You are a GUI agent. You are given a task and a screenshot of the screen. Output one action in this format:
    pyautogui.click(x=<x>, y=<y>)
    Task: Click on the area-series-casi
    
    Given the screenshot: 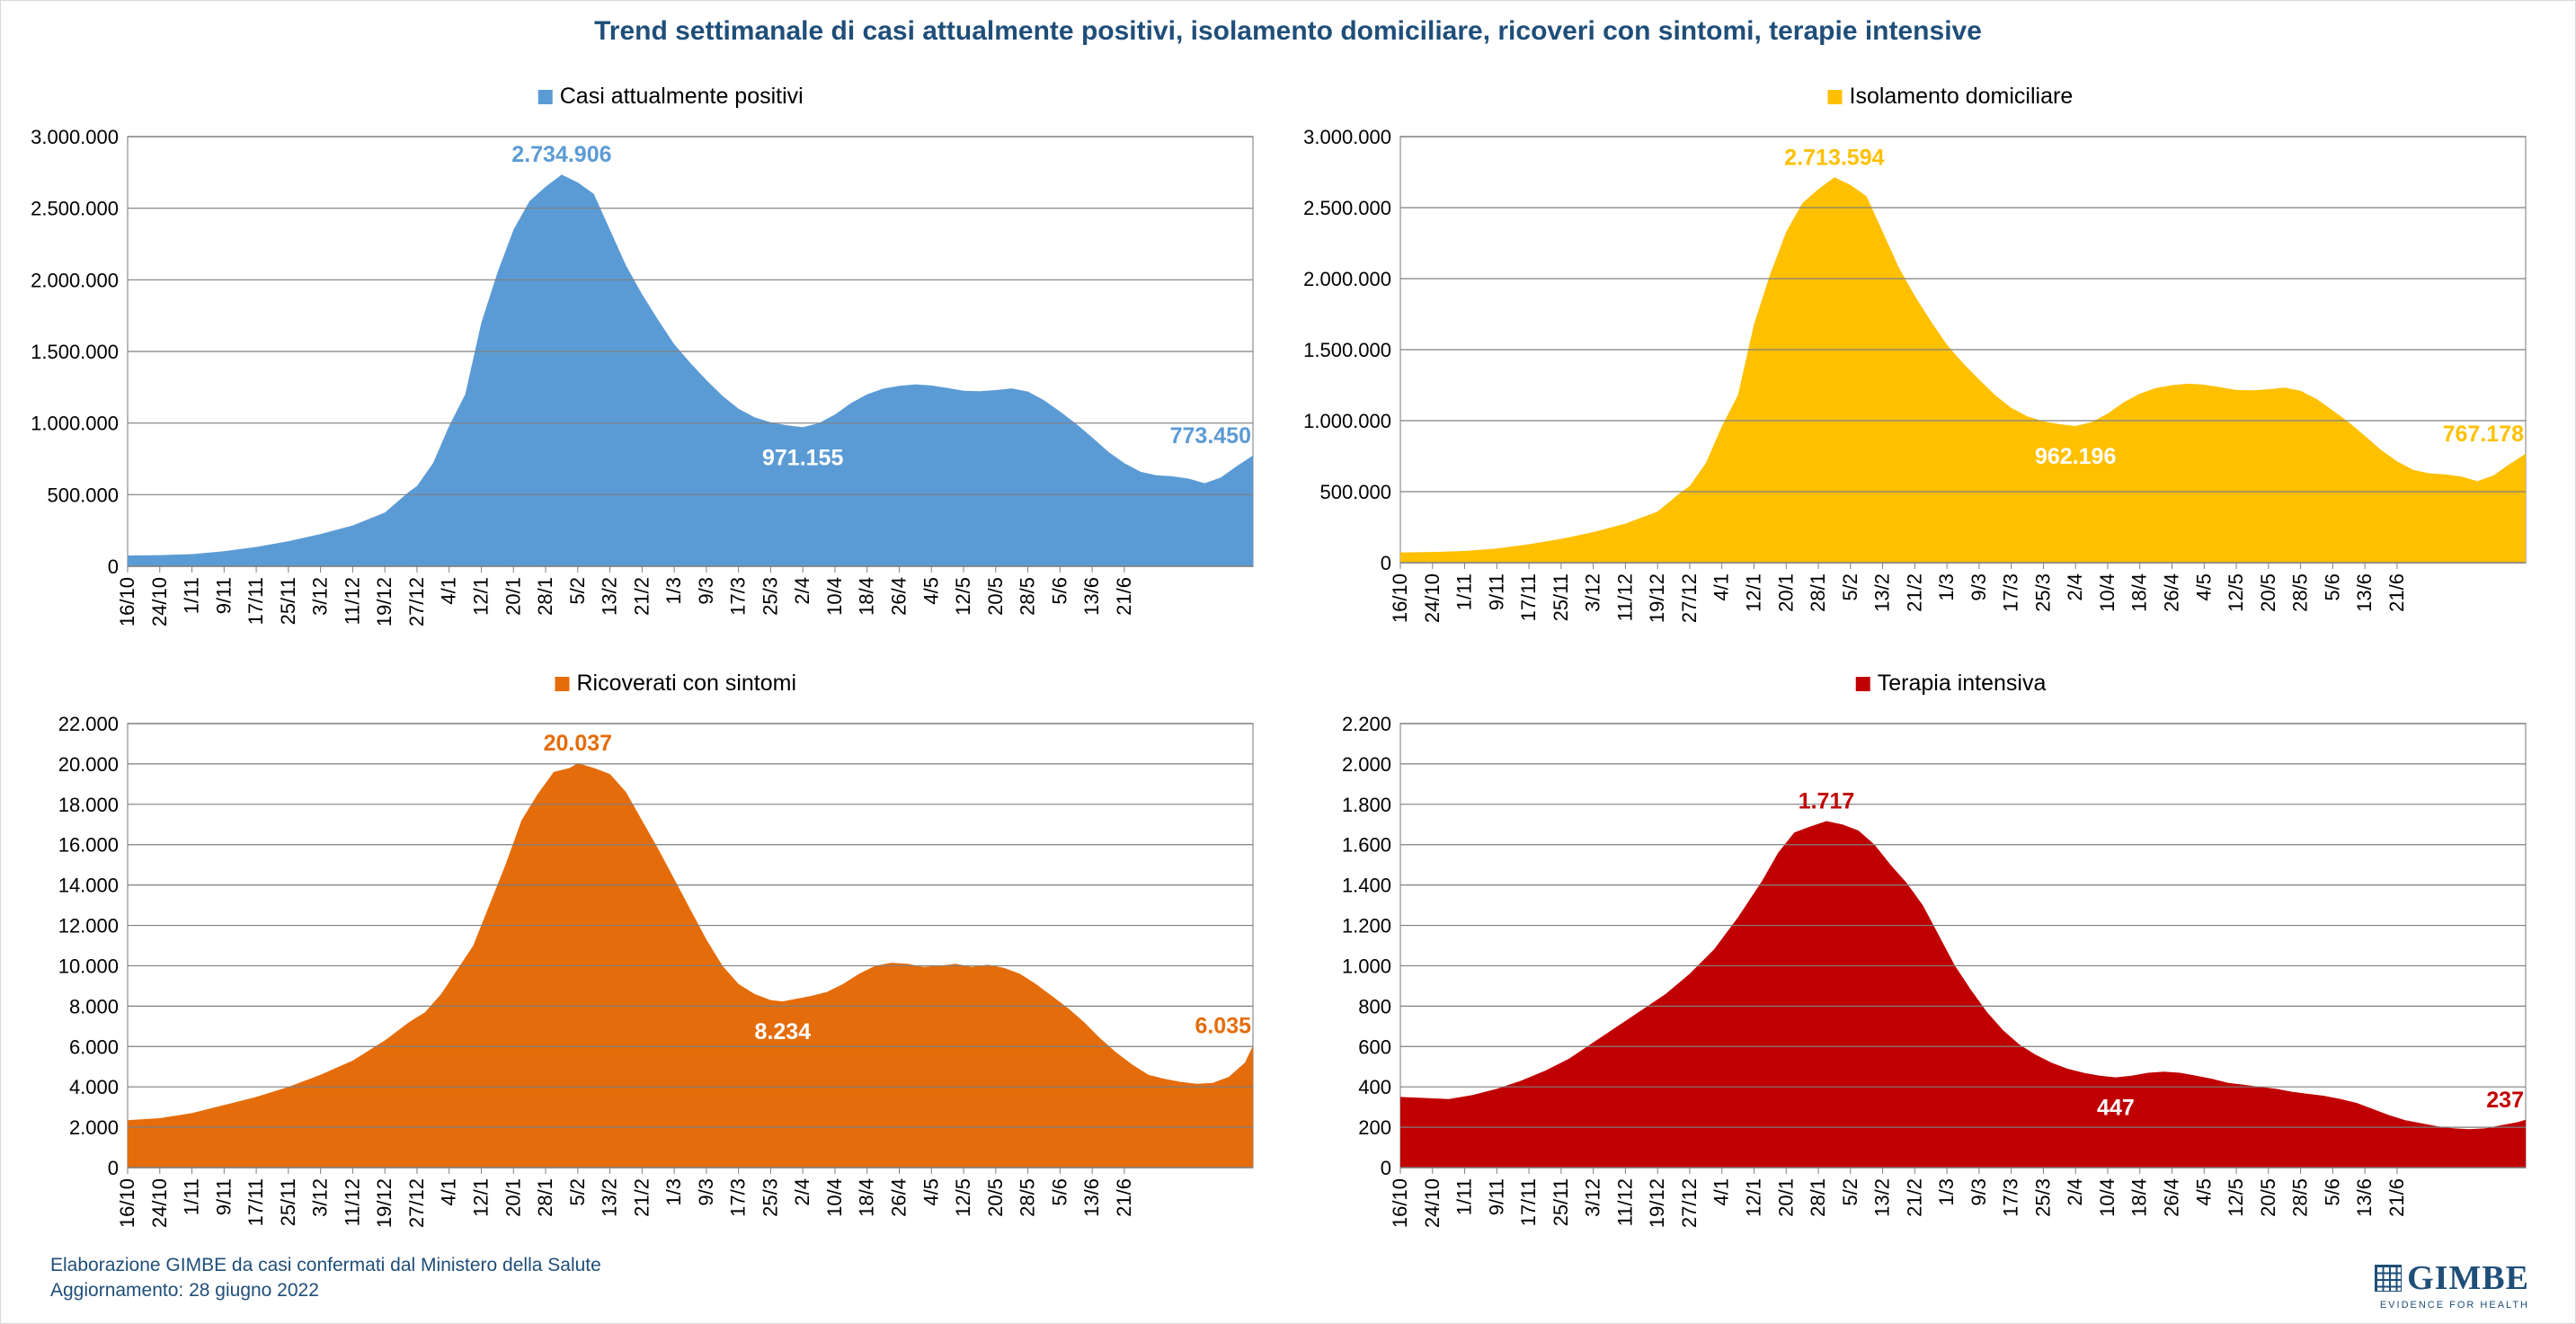 What is the action you would take?
    pyautogui.click(x=690, y=370)
    